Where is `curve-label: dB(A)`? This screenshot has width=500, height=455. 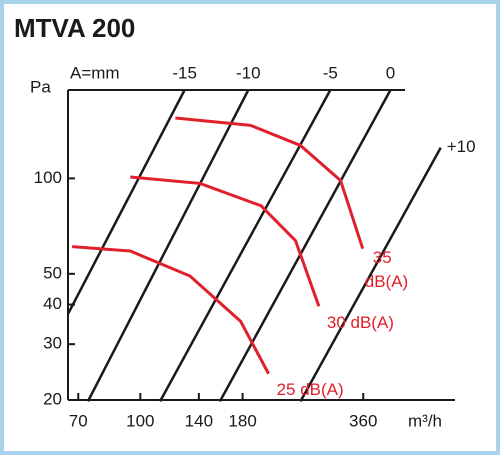
curve-label: dB(A) is located at coordinates (386, 281).